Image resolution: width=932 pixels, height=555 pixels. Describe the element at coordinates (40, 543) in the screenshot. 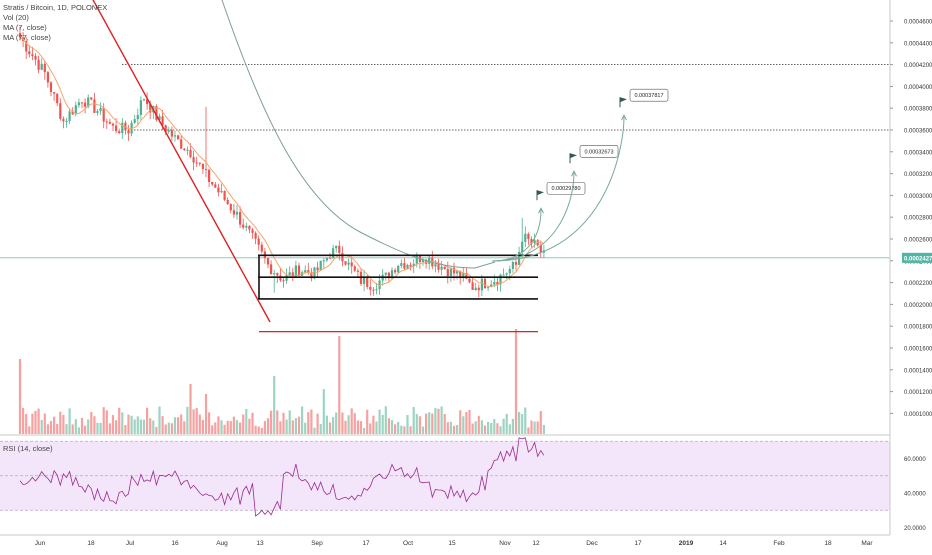

I see `time-tick-label: Jun` at that location.